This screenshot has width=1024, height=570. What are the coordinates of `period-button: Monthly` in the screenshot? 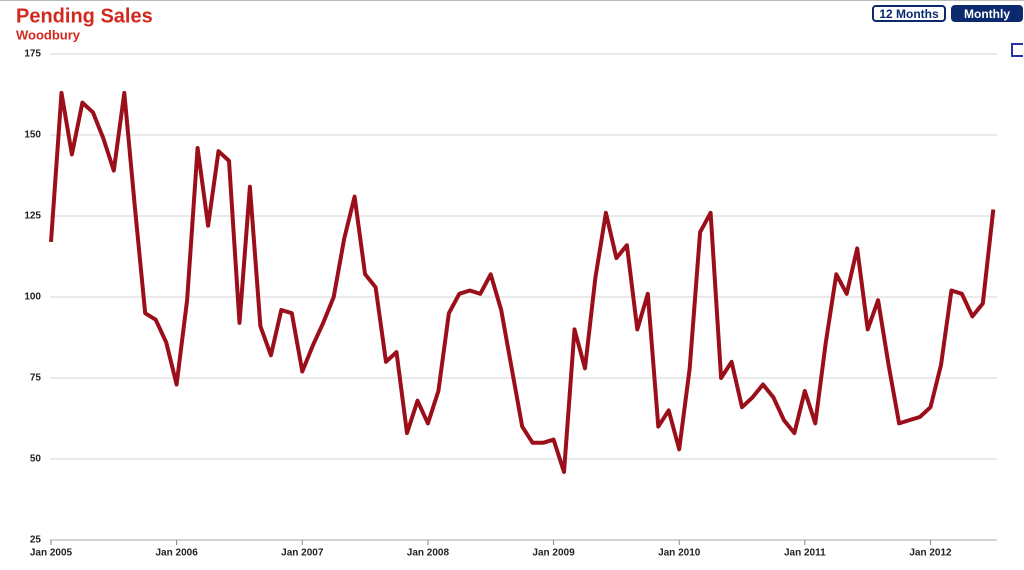 It's located at (987, 13).